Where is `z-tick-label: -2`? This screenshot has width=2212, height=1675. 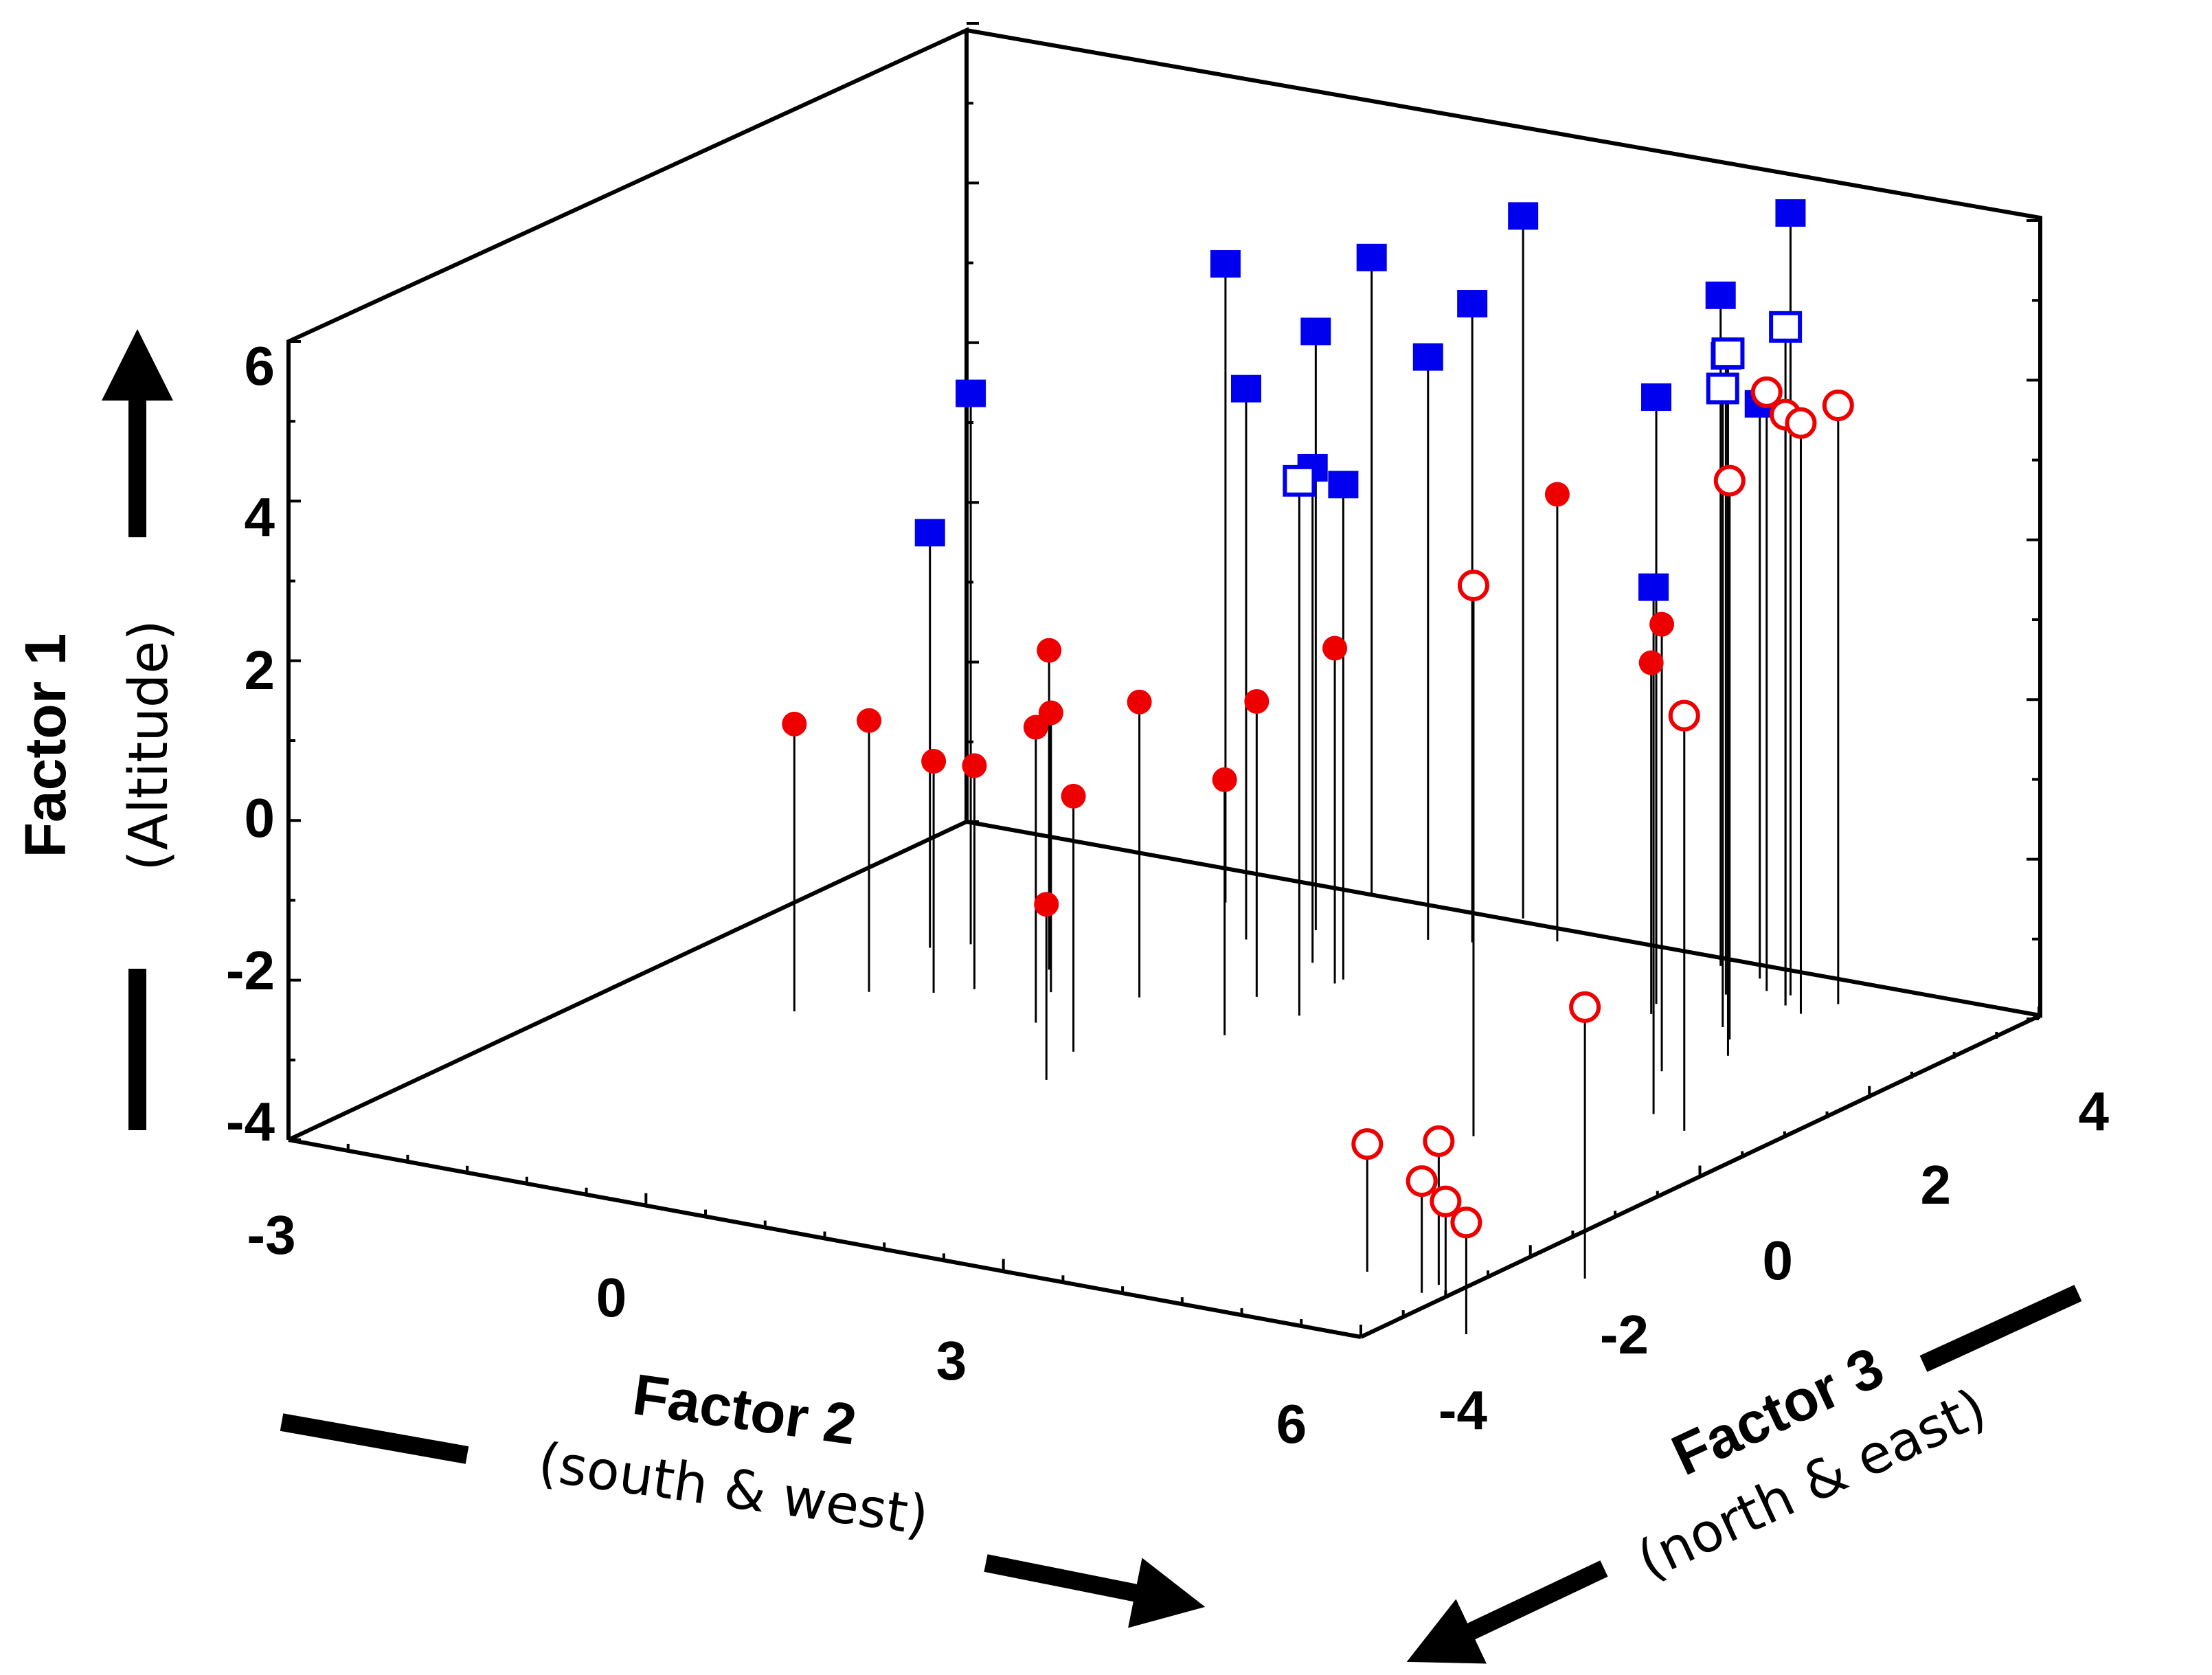 z-tick-label: -2 is located at coordinates (251, 970).